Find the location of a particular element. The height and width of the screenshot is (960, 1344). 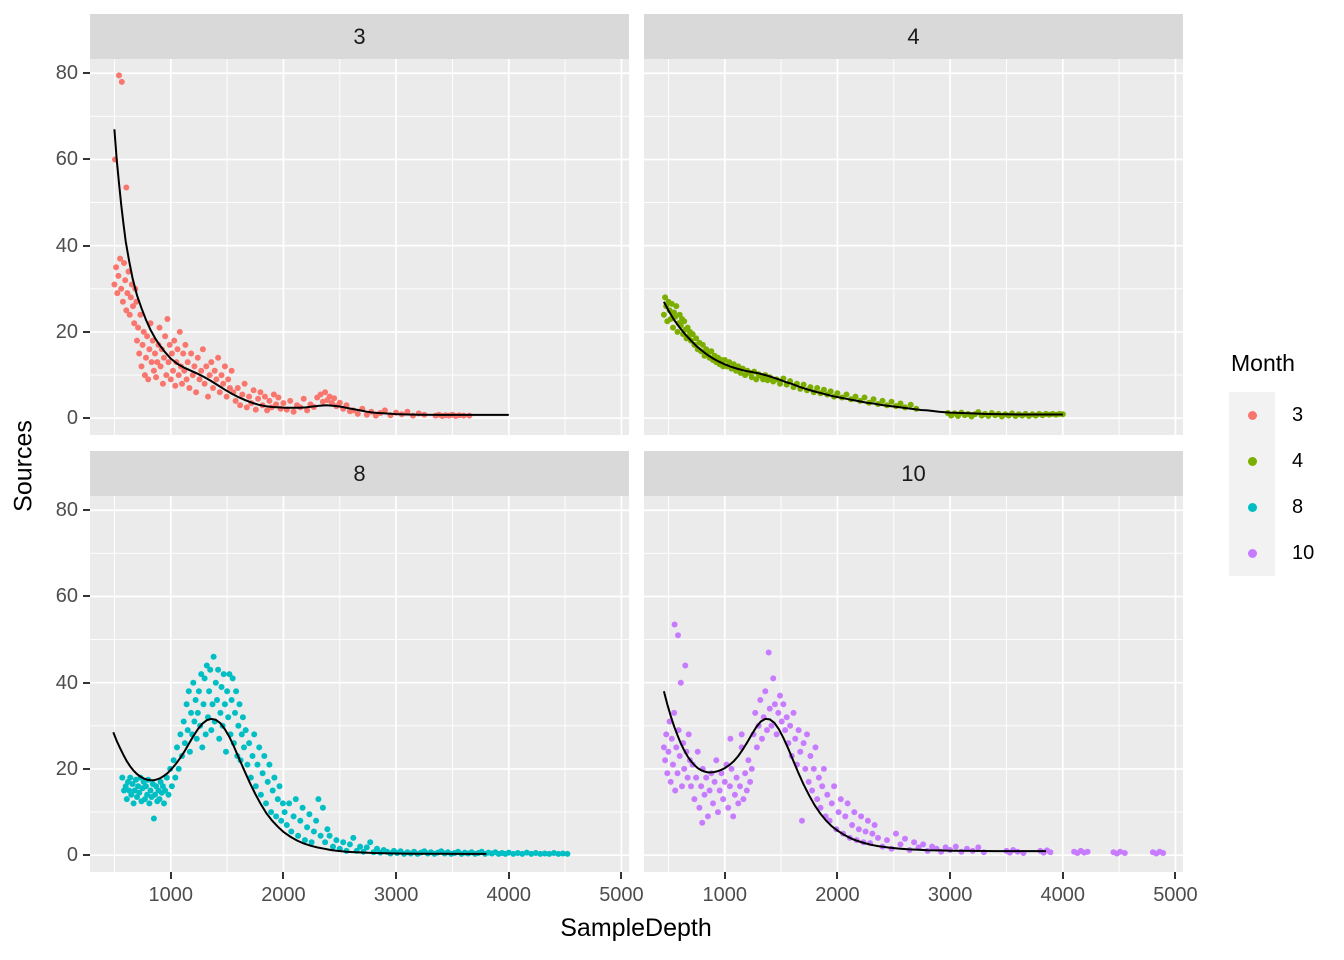

facet-strip-label: 3 is located at coordinates (359, 36).